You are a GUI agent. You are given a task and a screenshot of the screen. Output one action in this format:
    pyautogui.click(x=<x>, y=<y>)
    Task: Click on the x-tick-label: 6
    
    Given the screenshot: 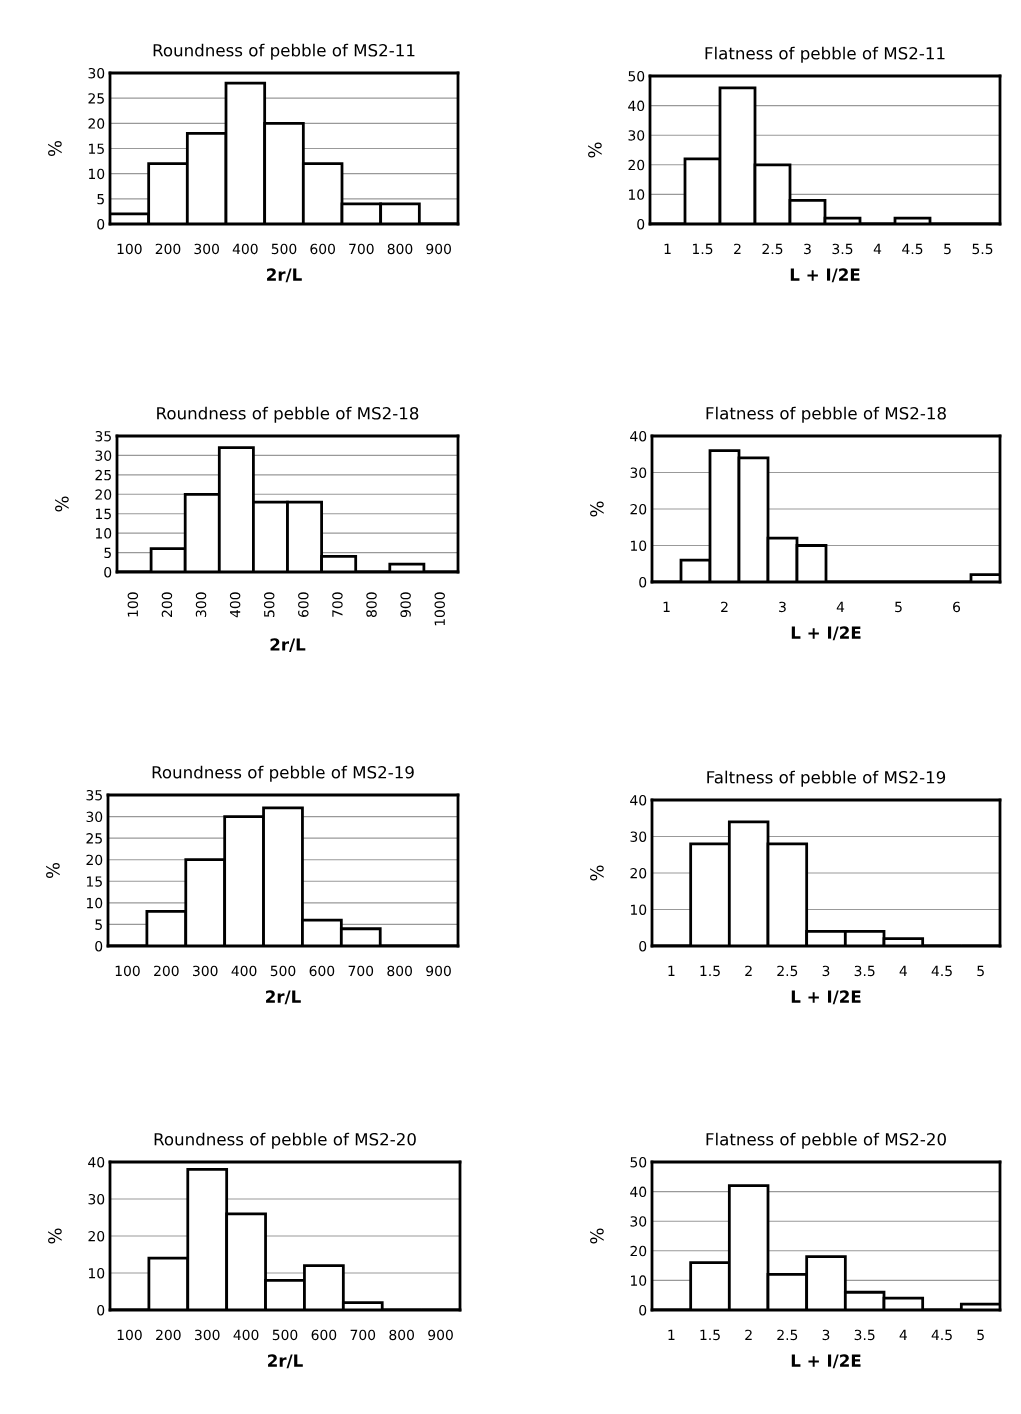 What is the action you would take?
    pyautogui.click(x=957, y=607)
    